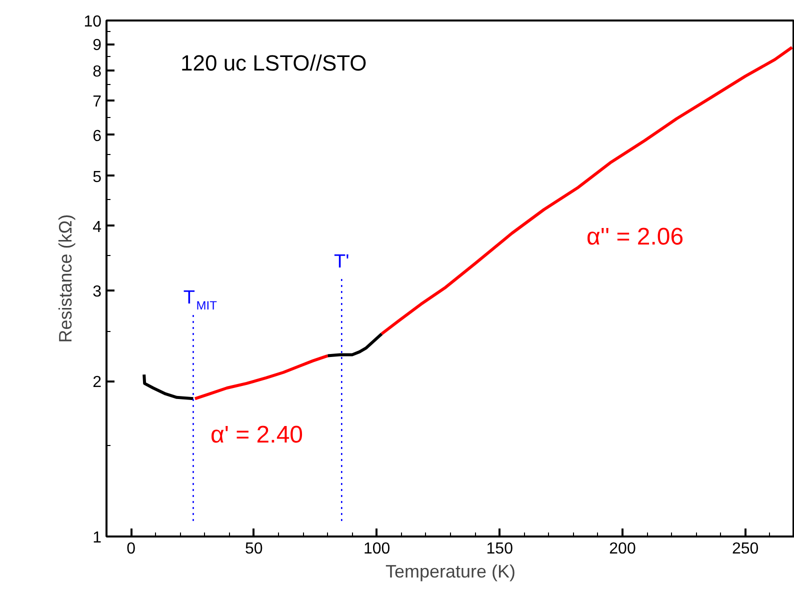 This screenshot has height=608, width=794. I want to click on y-tick-label: 7, so click(97, 101).